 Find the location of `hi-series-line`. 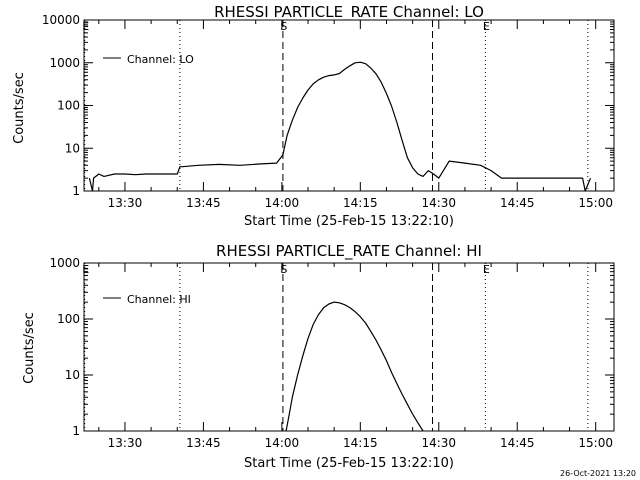

hi-series-line is located at coordinates (354, 366).